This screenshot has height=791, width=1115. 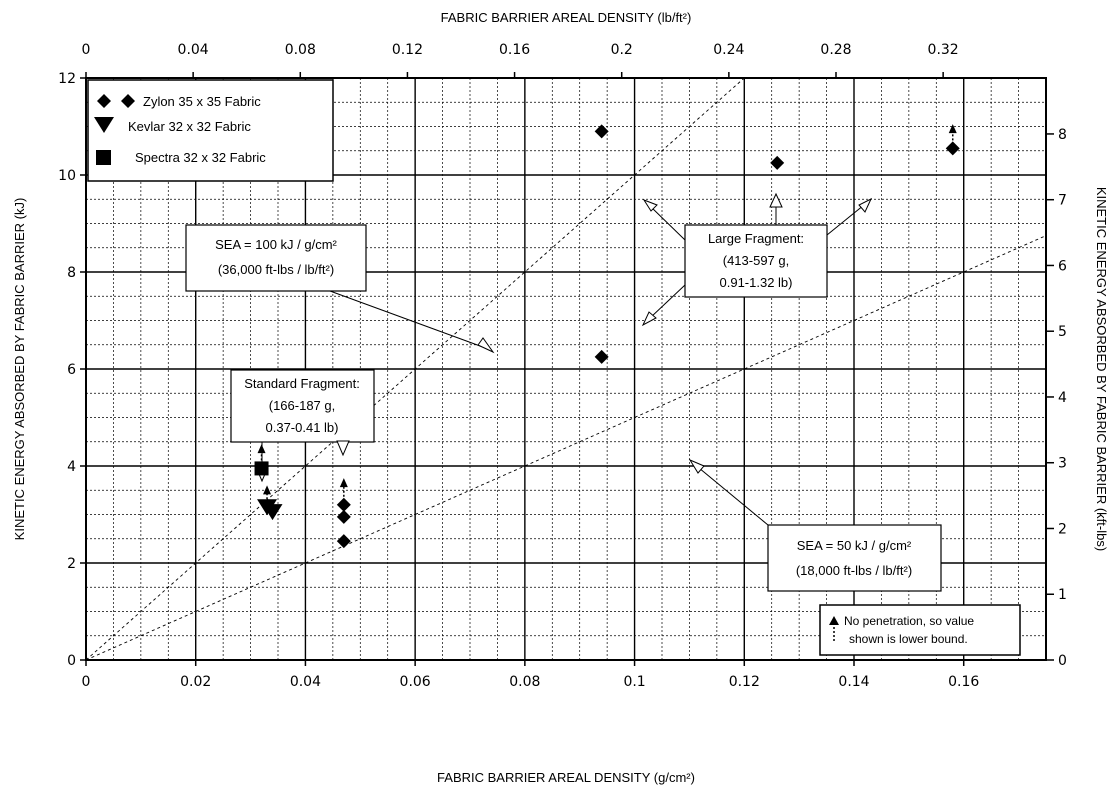 I want to click on top-tick-label: 0.04, so click(x=193, y=50).